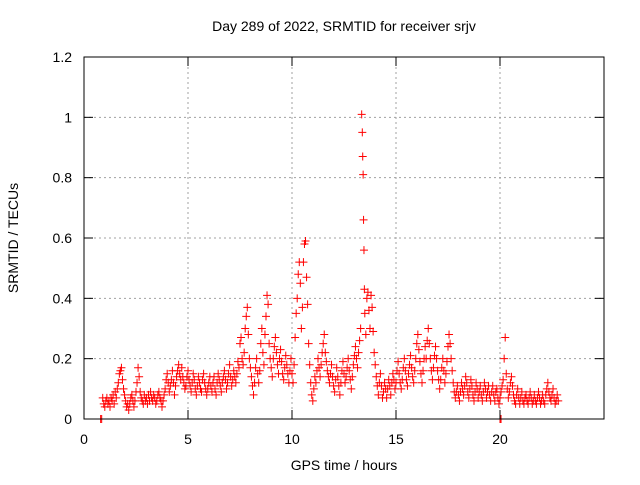  What do you see at coordinates (63, 178) in the screenshot?
I see `y-tick-label: 0.8` at bounding box center [63, 178].